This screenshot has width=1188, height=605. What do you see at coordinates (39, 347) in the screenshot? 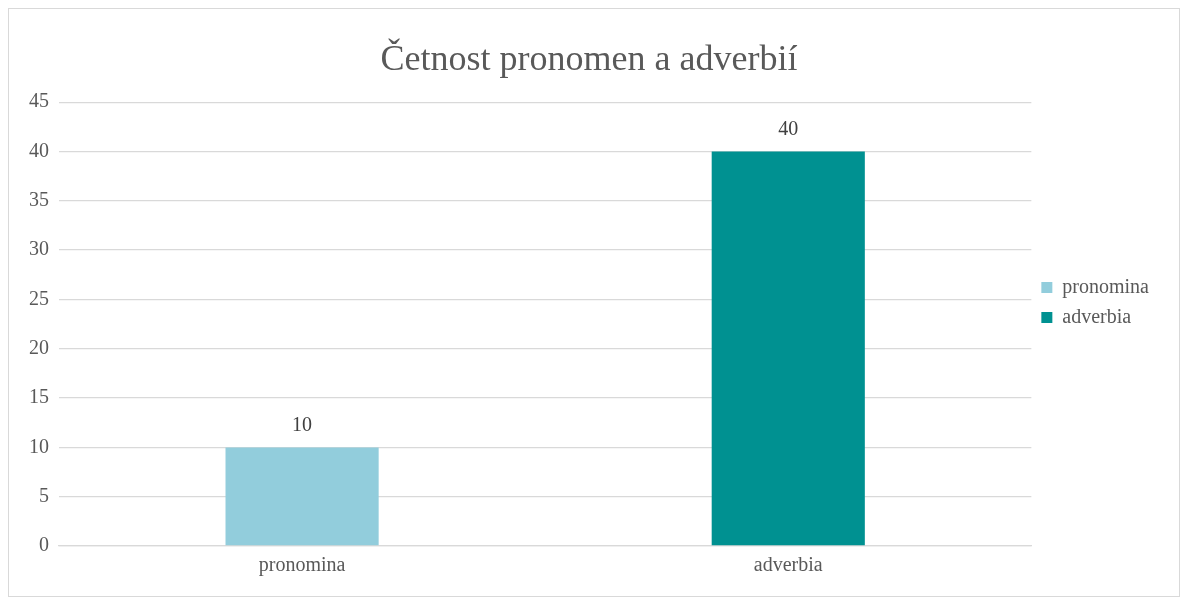
I see `y-tick-label: 20` at bounding box center [39, 347].